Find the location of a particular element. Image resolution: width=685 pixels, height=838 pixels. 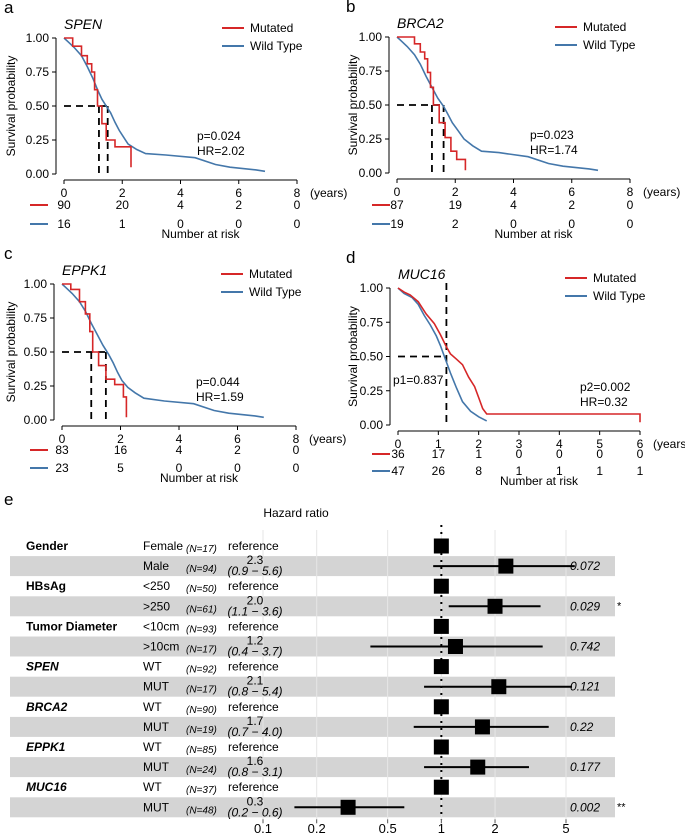

n-count: (N=92) is located at coordinates (201, 670).